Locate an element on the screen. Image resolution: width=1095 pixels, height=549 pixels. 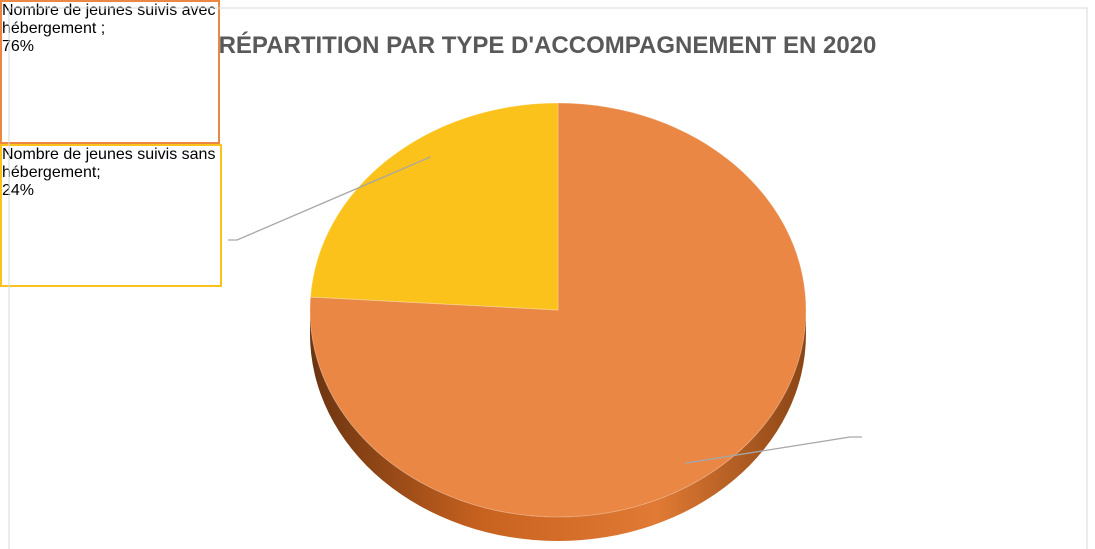
label-value: 24% is located at coordinates (18, 190).